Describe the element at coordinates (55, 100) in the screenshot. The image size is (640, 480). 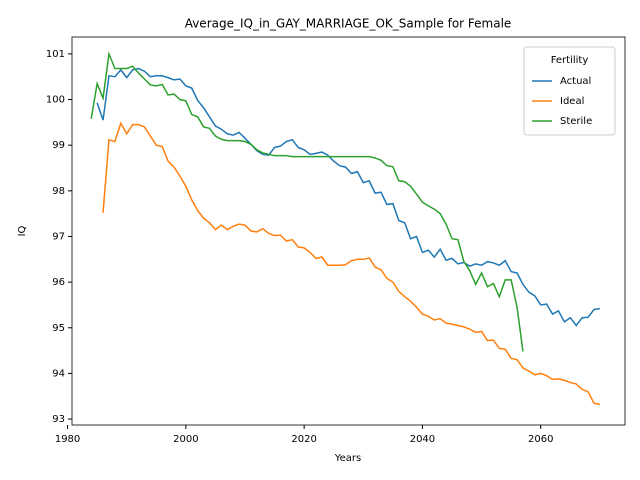
I see `y-tick-label: 100` at that location.